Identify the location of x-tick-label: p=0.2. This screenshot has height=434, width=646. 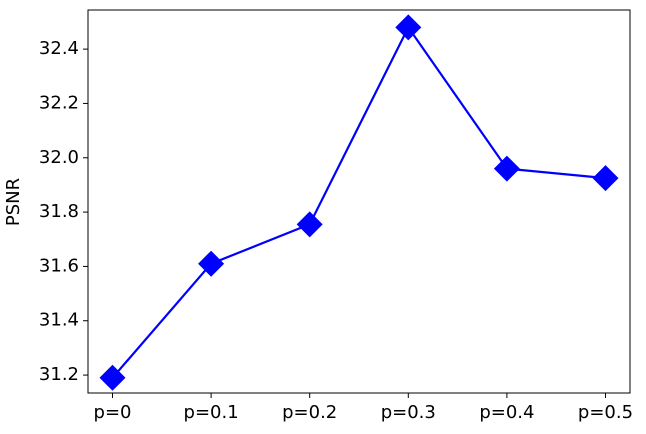
(309, 412).